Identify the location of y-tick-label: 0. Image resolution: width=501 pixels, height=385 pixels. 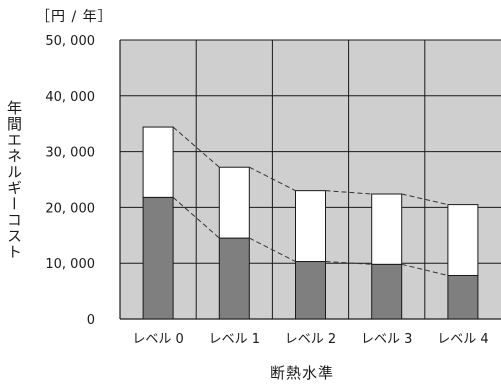
(91, 320).